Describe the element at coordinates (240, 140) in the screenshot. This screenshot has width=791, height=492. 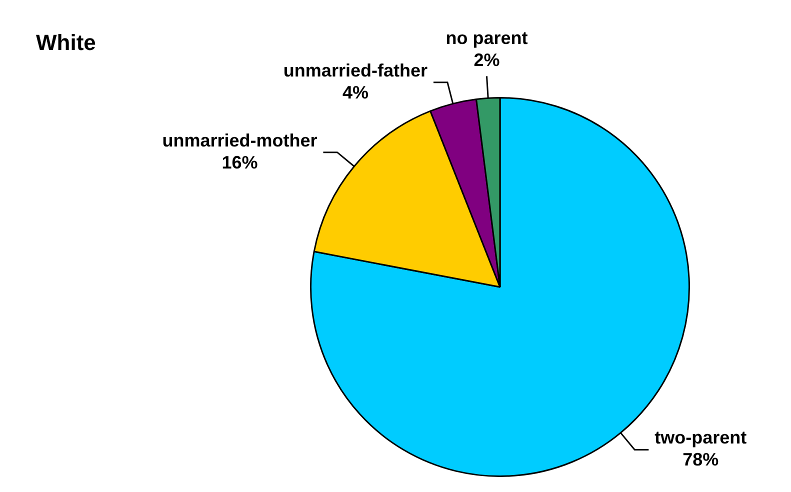
I see `slice-label: unmarried-mother` at that location.